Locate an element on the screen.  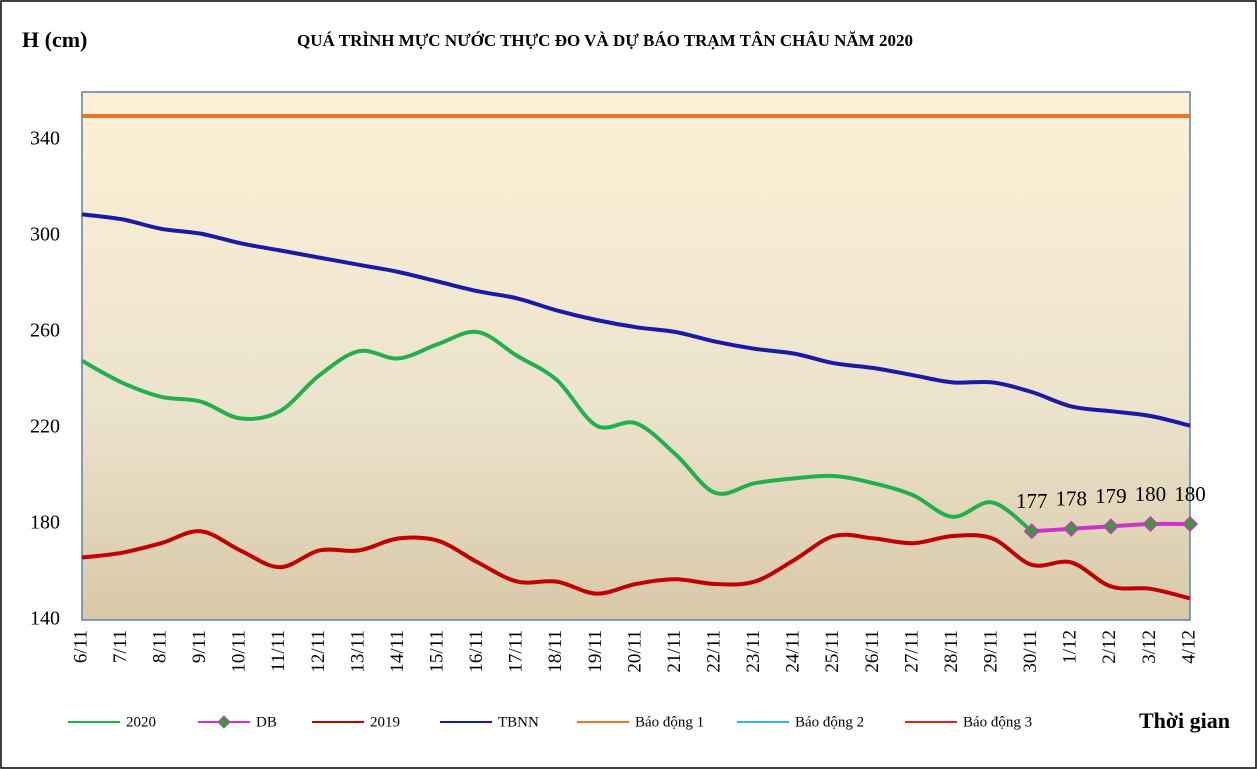
legend-marker is located at coordinates (224, 722).